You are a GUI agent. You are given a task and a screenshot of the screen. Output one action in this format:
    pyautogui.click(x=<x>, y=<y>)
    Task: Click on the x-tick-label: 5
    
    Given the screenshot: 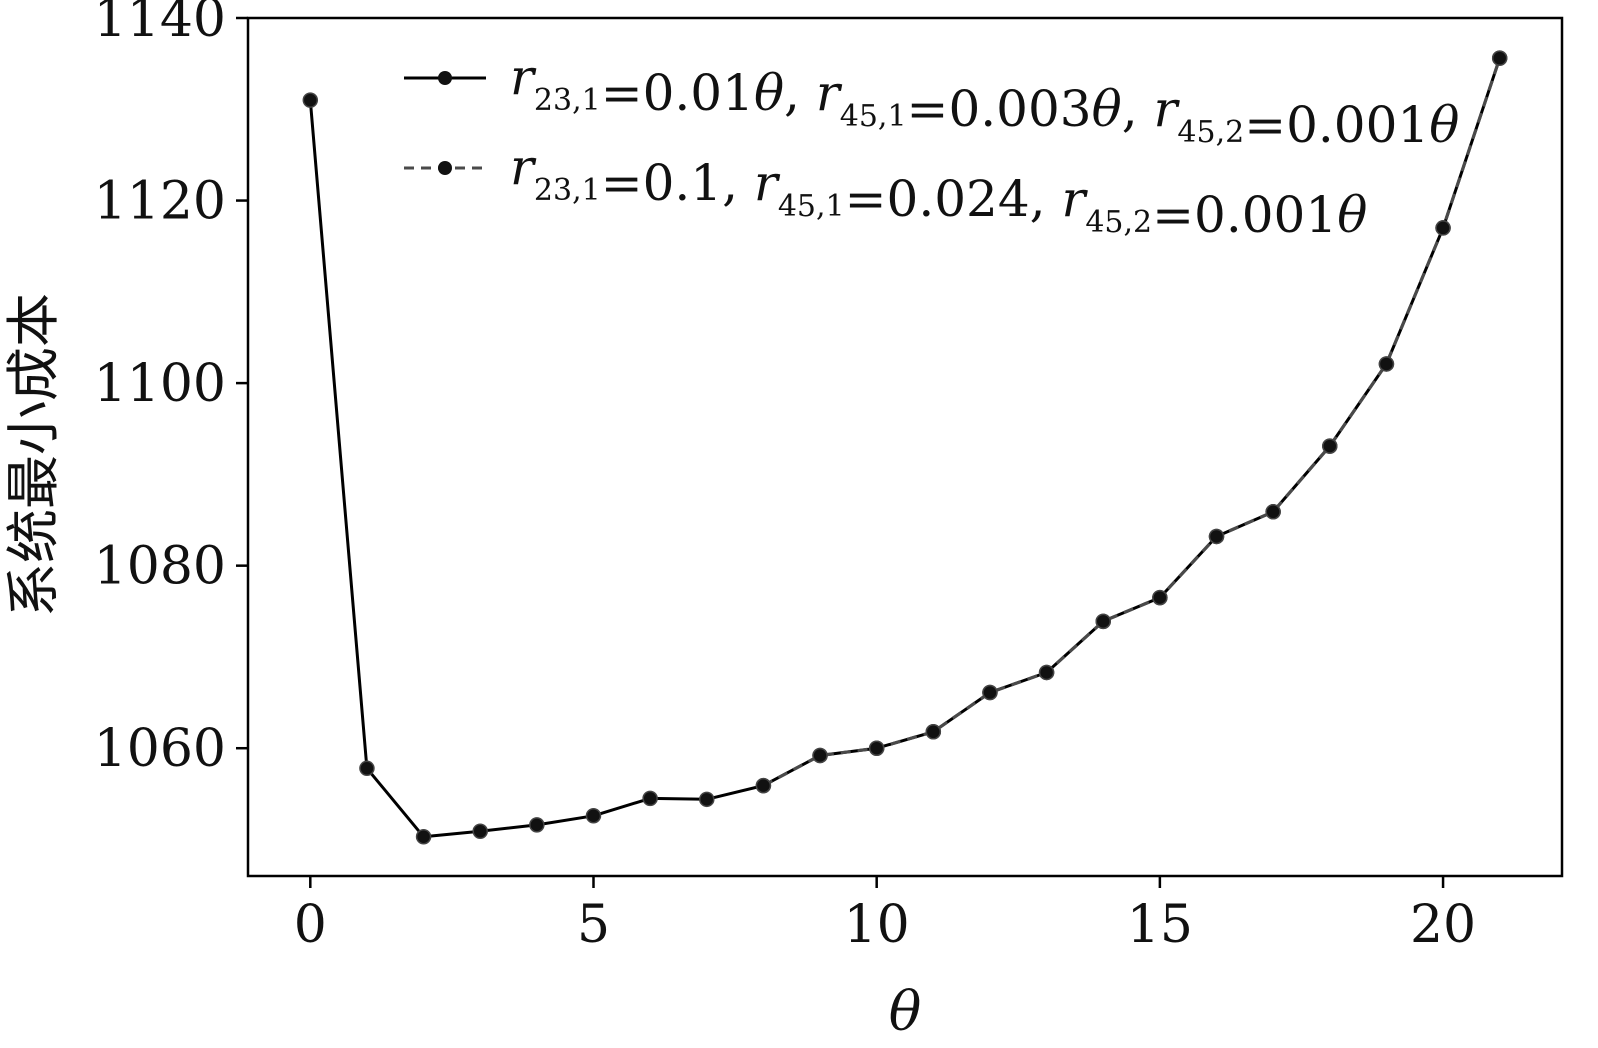 What is the action you would take?
    pyautogui.click(x=593, y=925)
    